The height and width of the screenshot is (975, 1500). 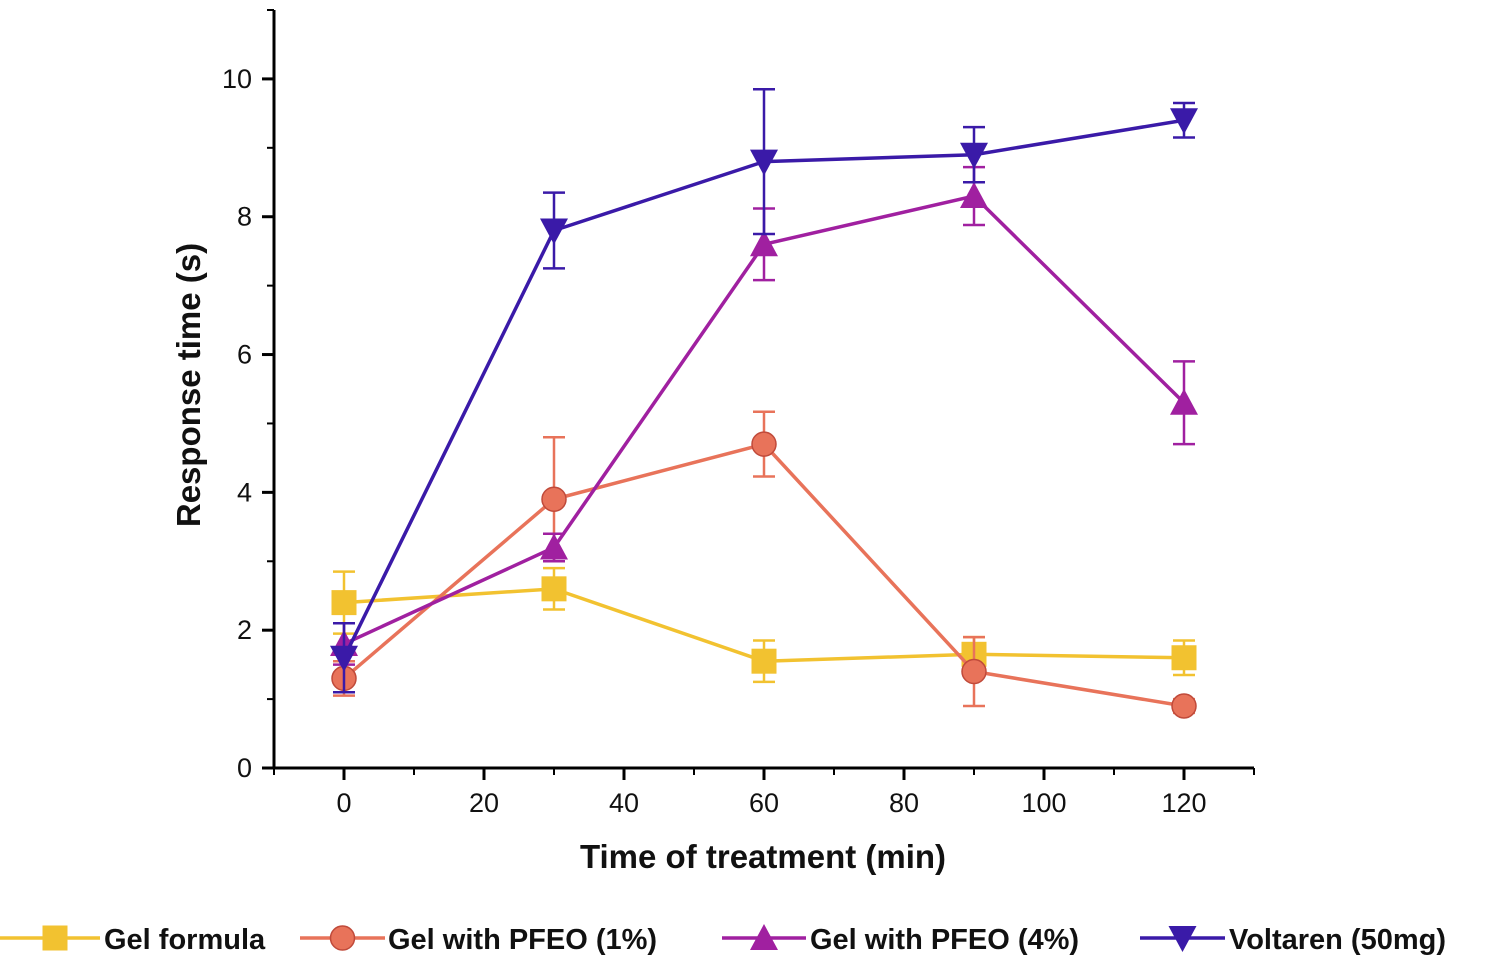 What do you see at coordinates (343, 803) in the screenshot?
I see `x-tick-label: 0` at bounding box center [343, 803].